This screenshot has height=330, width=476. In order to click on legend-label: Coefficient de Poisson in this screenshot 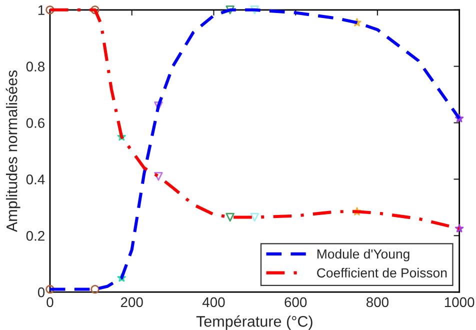, I will do `click(382, 273)`.